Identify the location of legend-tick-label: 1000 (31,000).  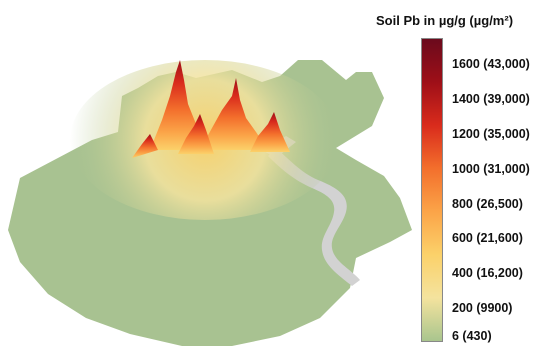
(491, 168).